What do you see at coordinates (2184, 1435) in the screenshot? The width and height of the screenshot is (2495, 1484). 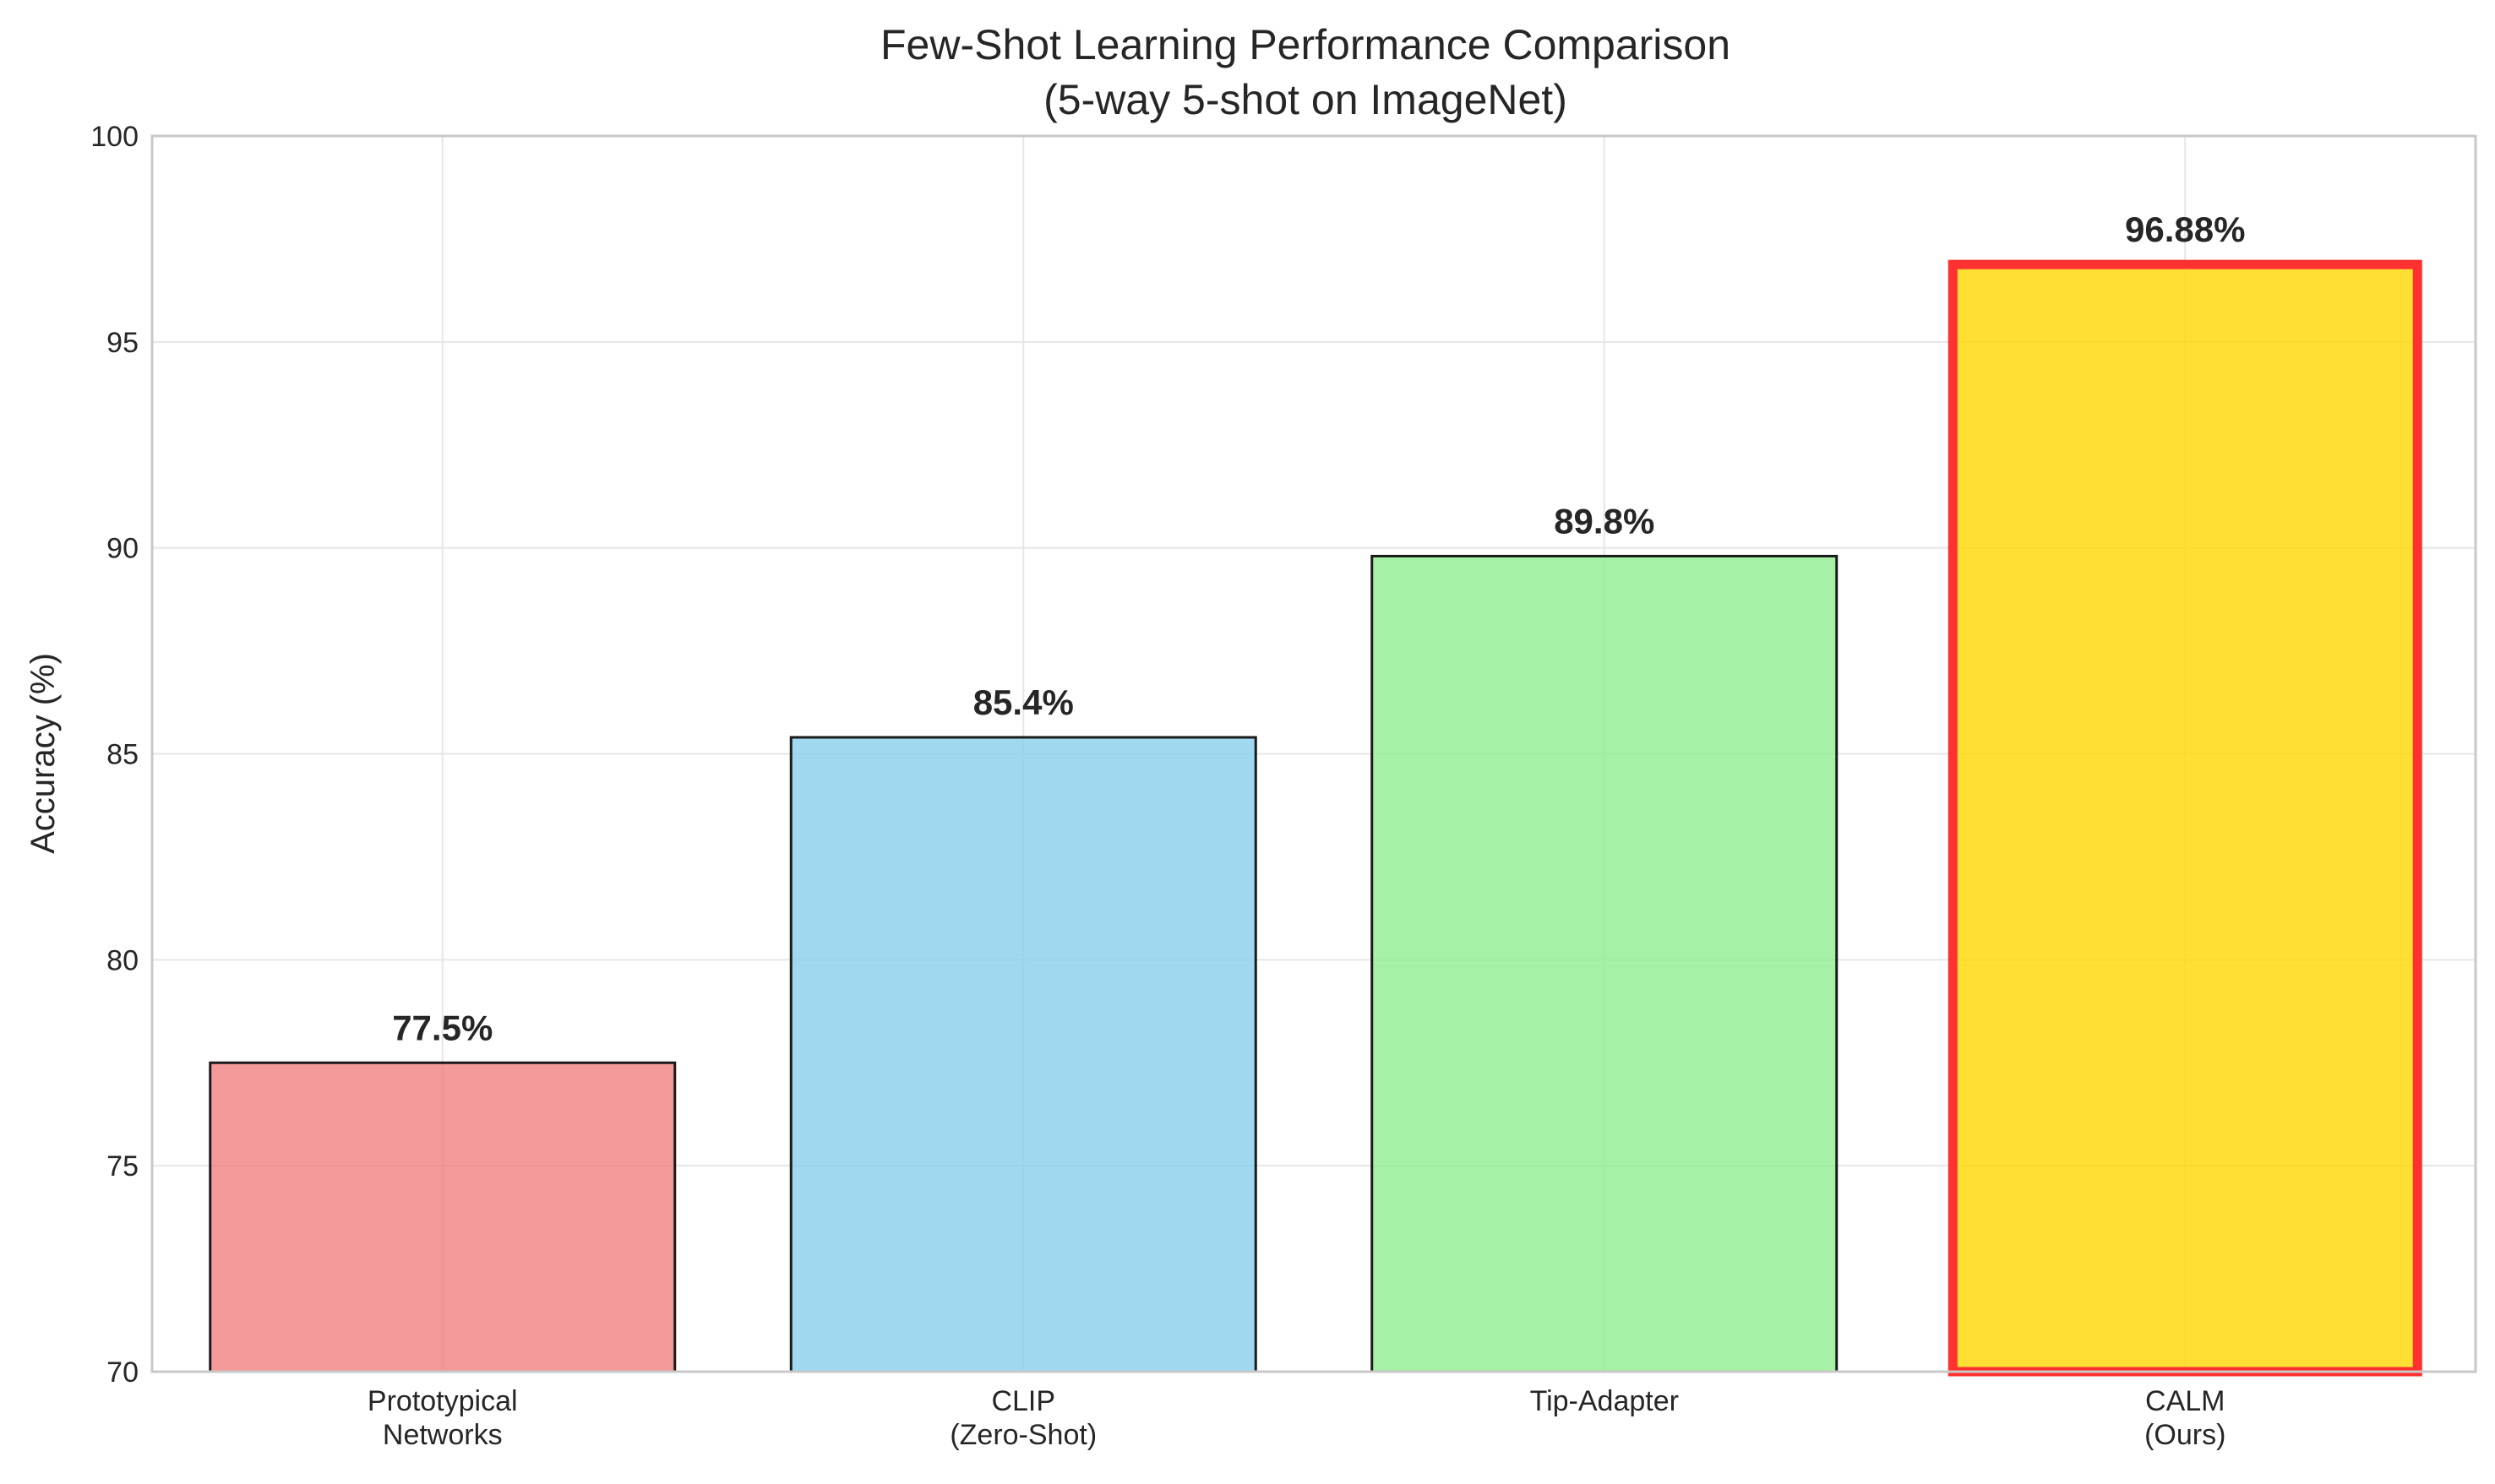 I see `x-category-label: (Ours)` at bounding box center [2184, 1435].